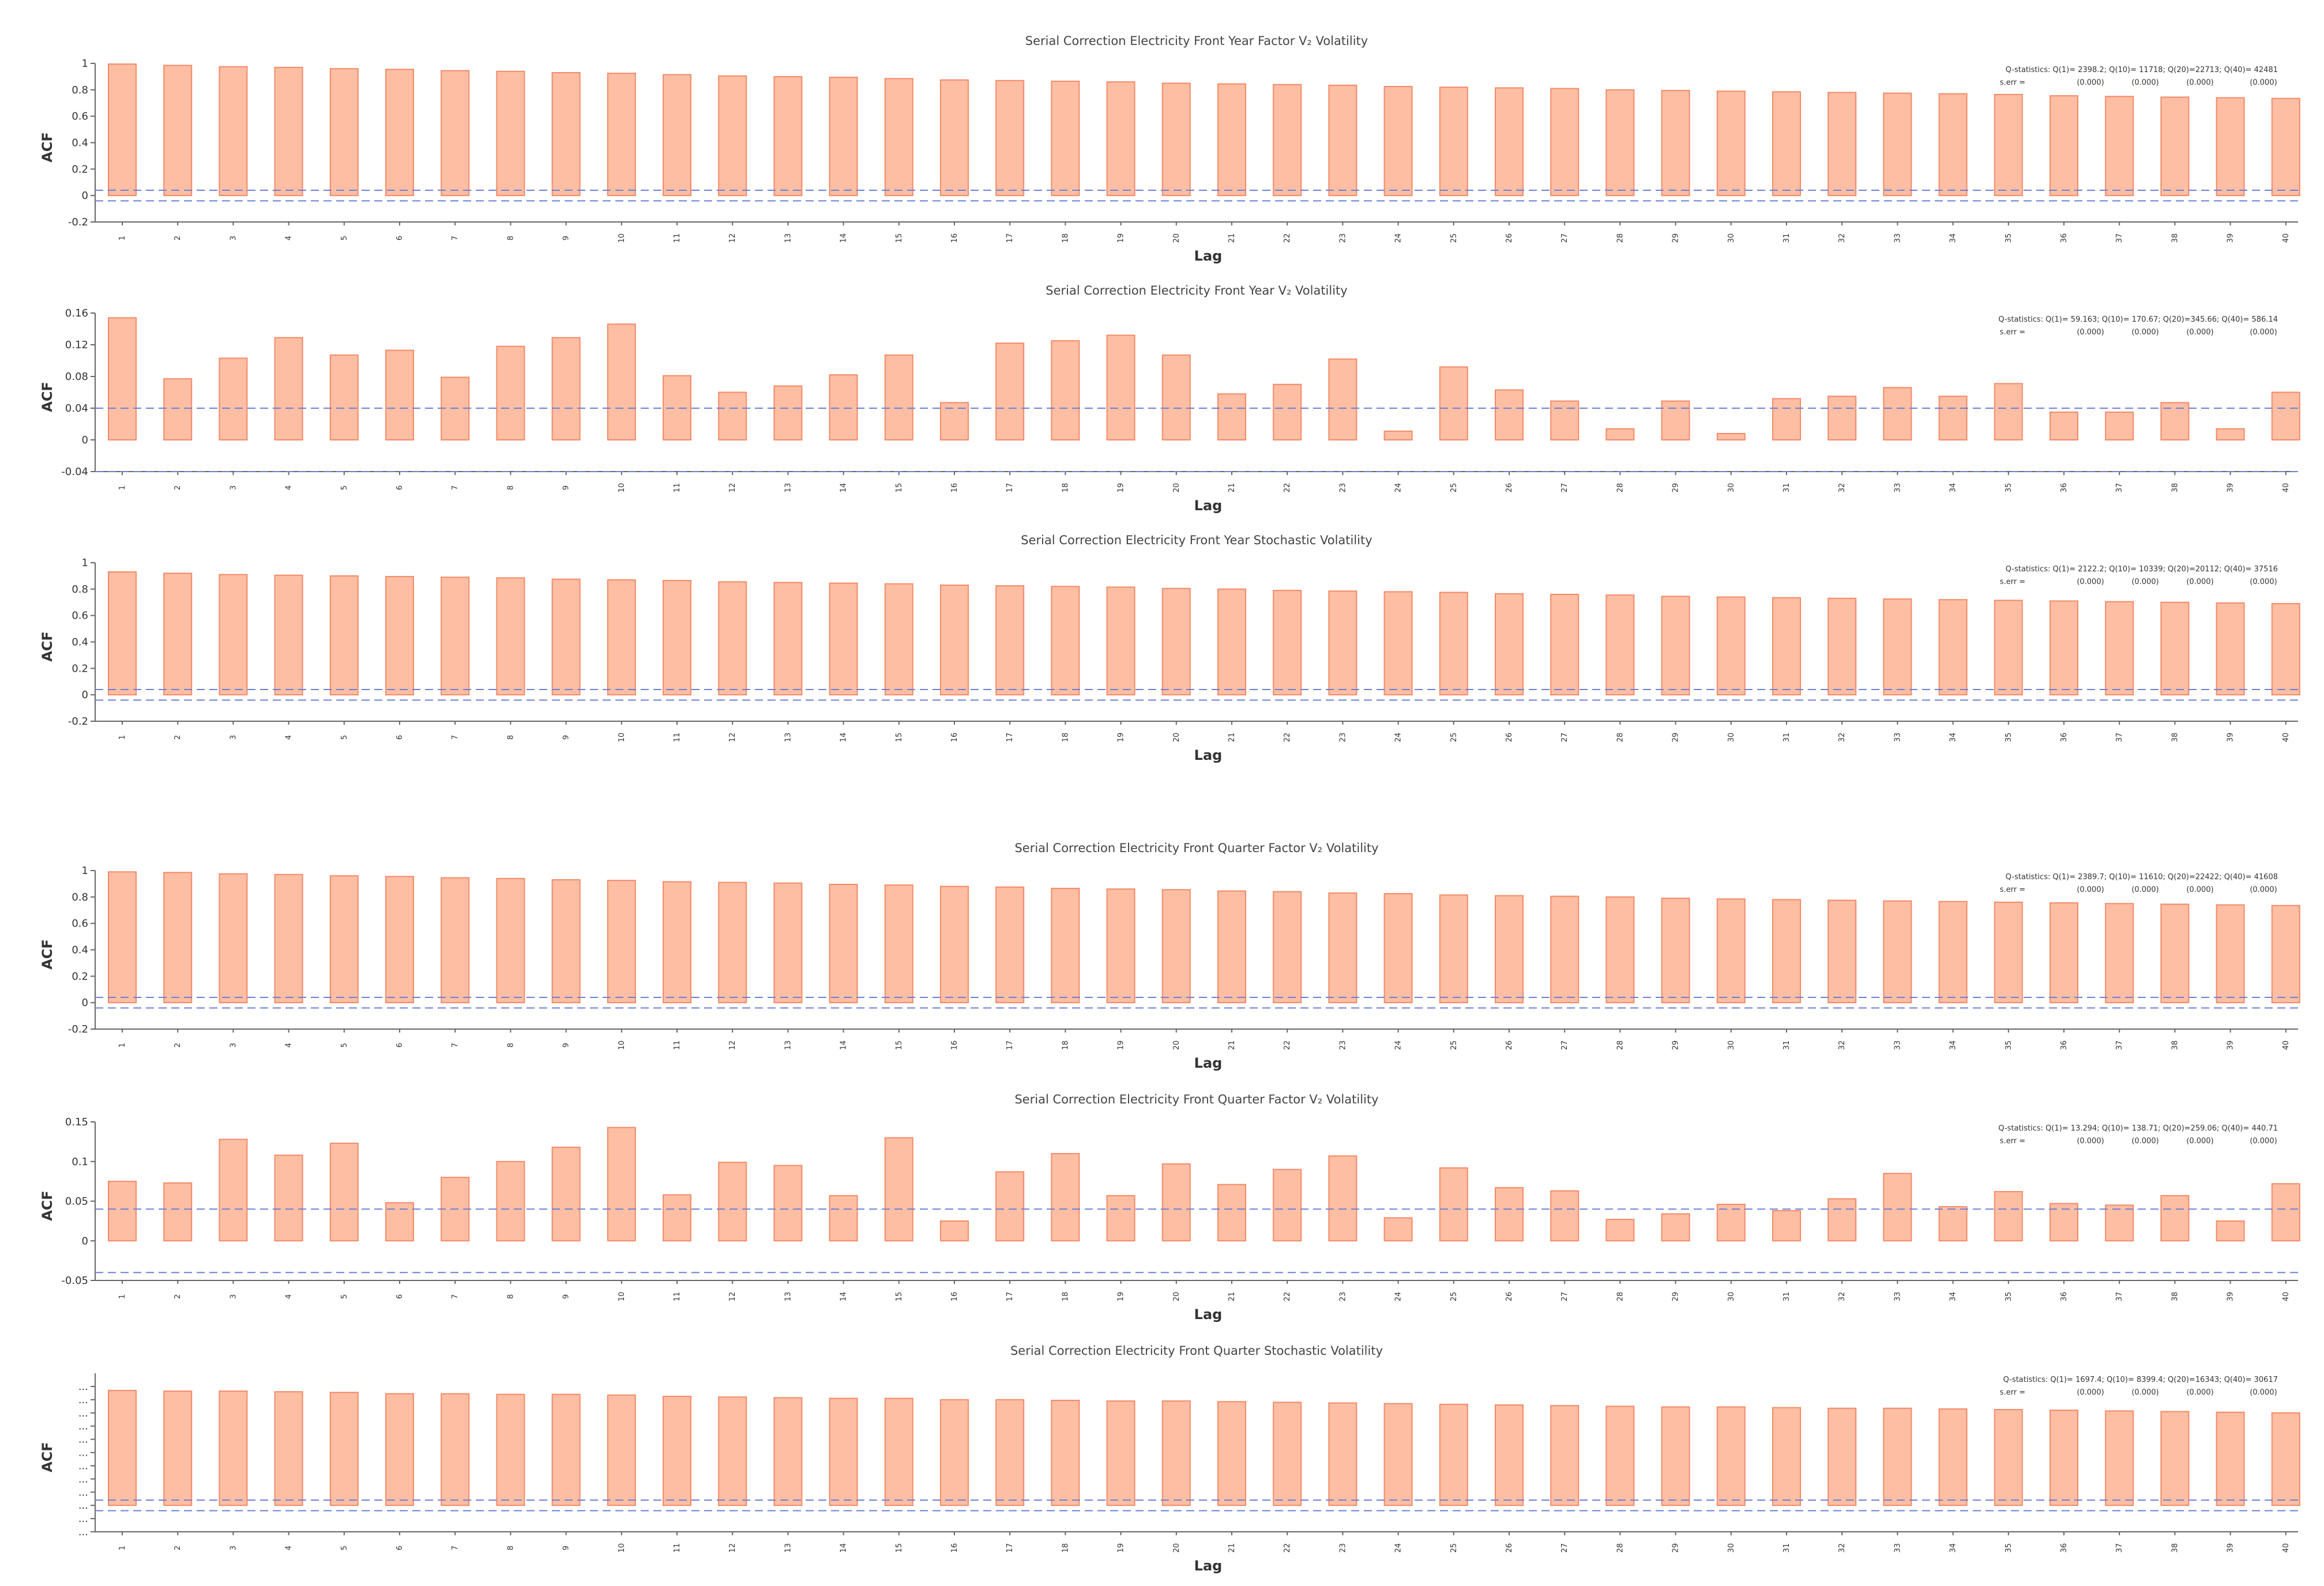 This screenshot has height=1586, width=2324. I want to click on x-tick-label: 13, so click(788, 1045).